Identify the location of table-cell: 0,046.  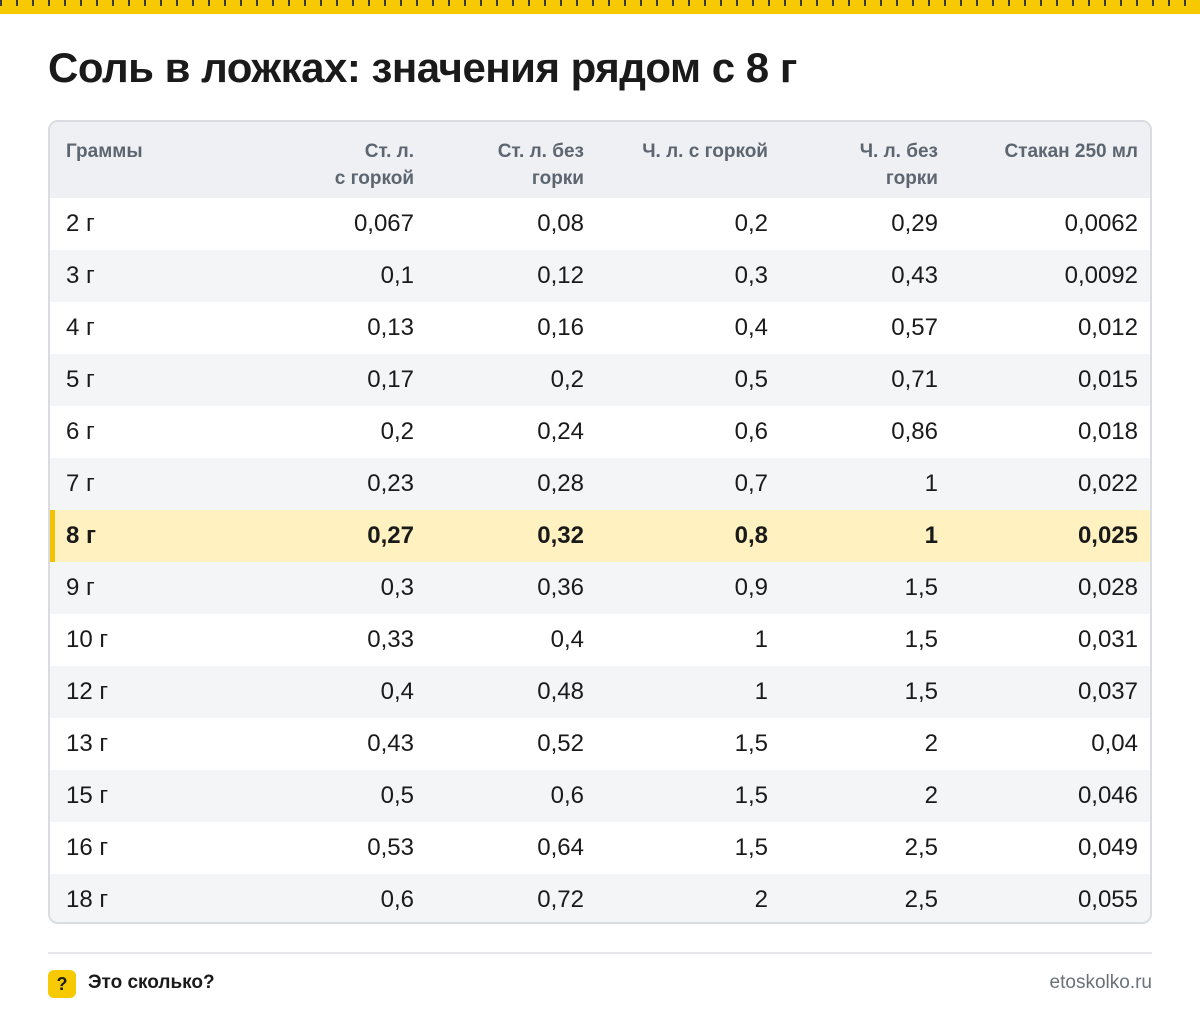
(1107, 795).